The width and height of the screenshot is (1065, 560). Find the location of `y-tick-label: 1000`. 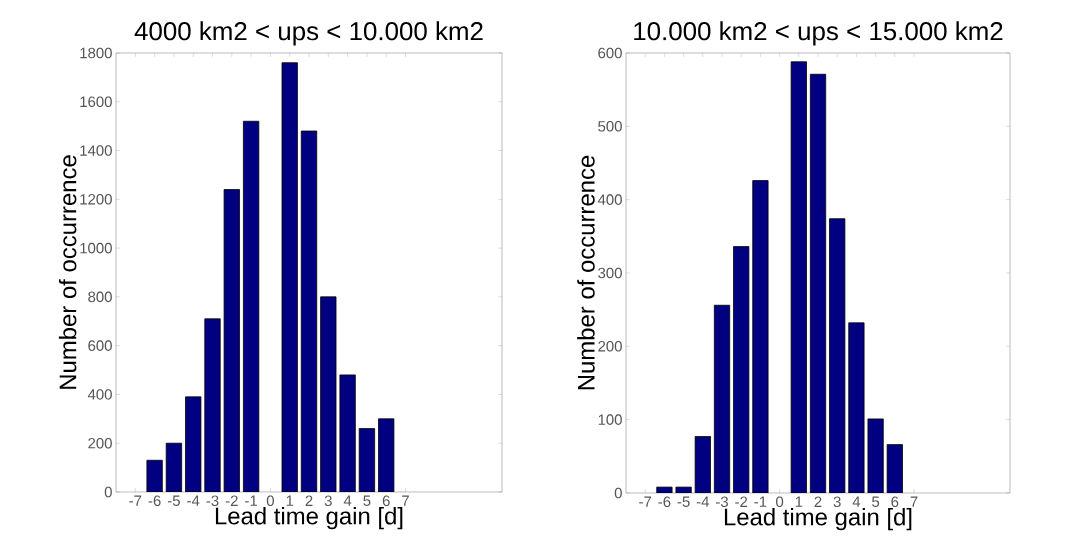

y-tick-label: 1000 is located at coordinates (96, 248).